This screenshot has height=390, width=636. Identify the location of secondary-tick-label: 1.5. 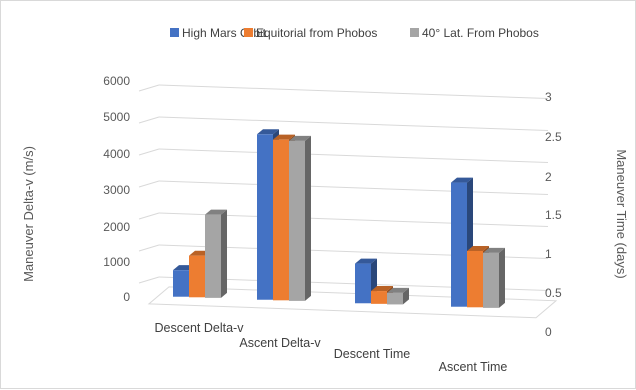
(553, 215).